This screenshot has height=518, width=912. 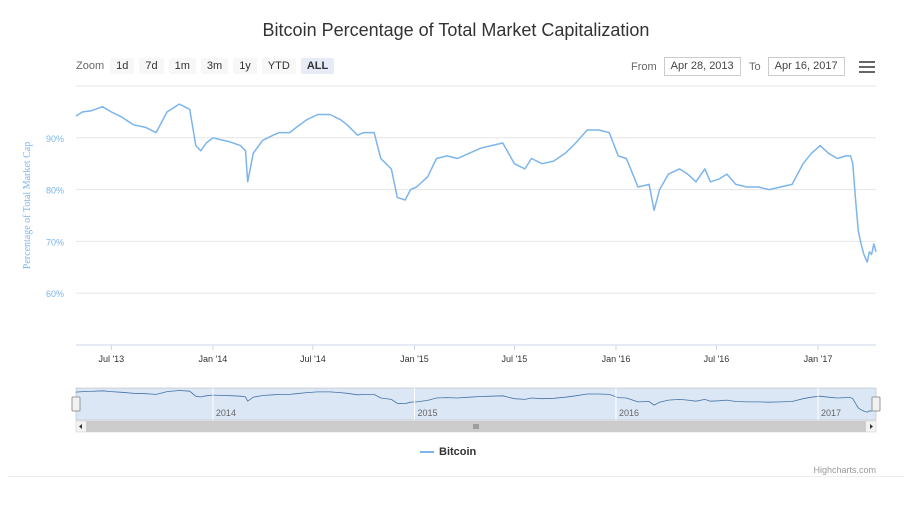 What do you see at coordinates (55, 294) in the screenshot?
I see `y-tick-label: 60%` at bounding box center [55, 294].